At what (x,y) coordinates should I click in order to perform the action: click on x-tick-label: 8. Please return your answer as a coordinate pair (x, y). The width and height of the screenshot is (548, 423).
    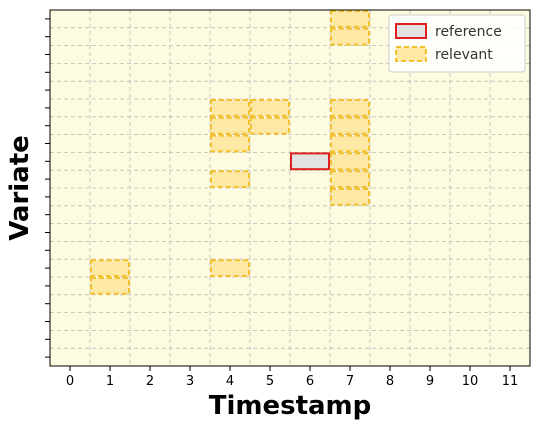
    Looking at the image, I should click on (390, 381).